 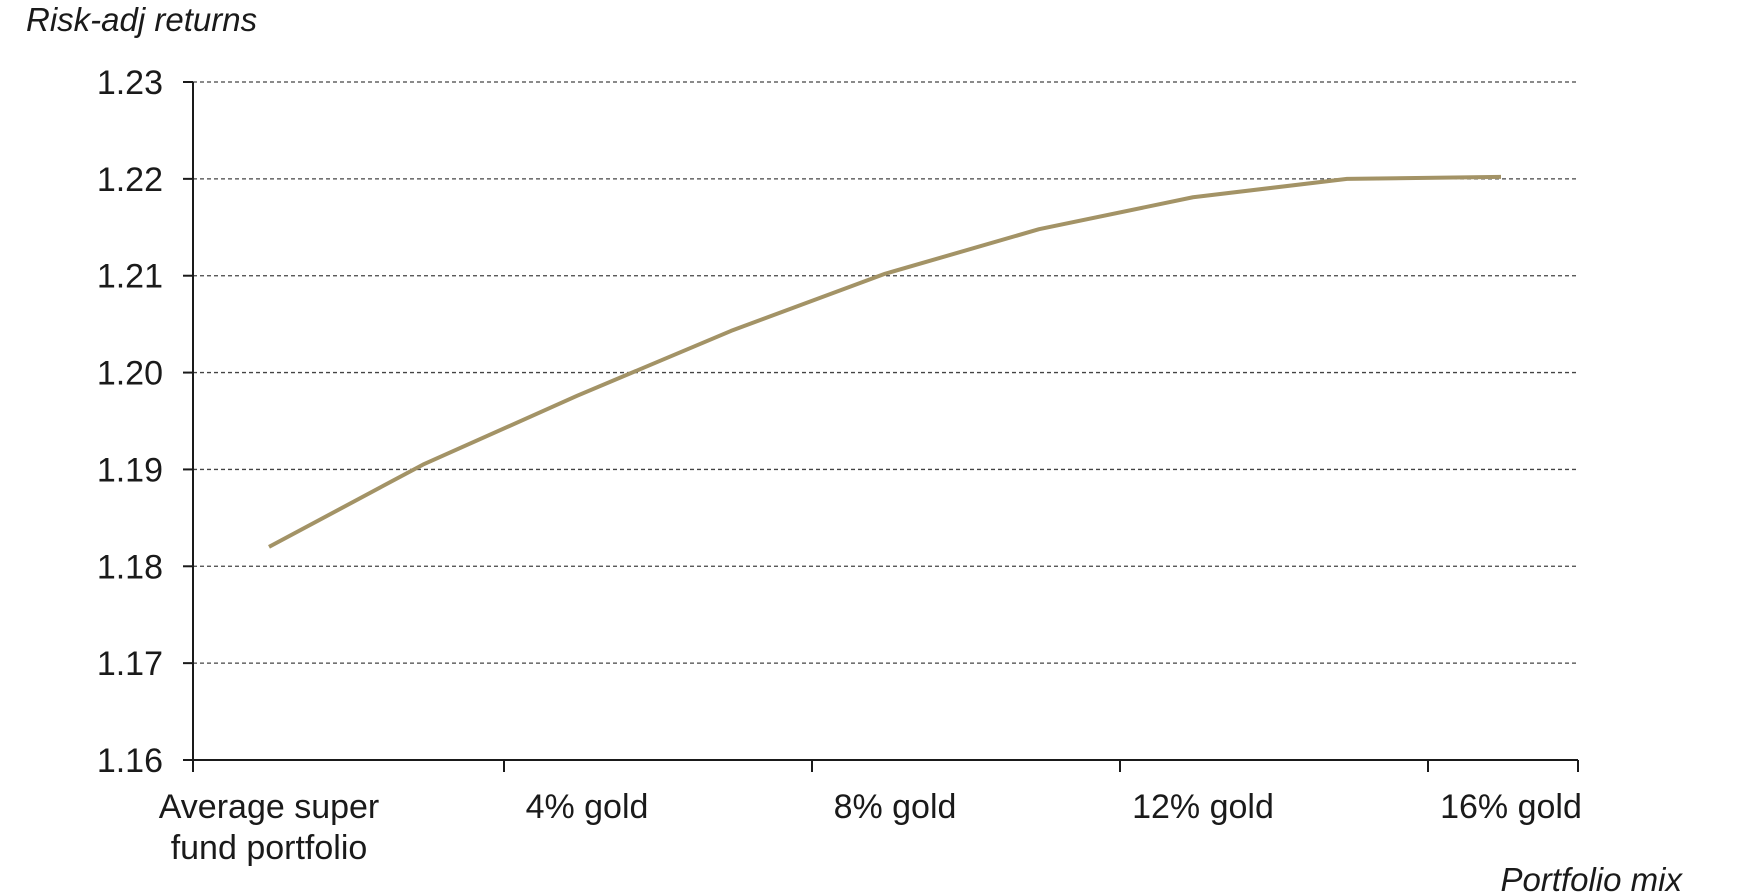 What do you see at coordinates (1203, 807) in the screenshot?
I see `x-tick-label: 12% gold` at bounding box center [1203, 807].